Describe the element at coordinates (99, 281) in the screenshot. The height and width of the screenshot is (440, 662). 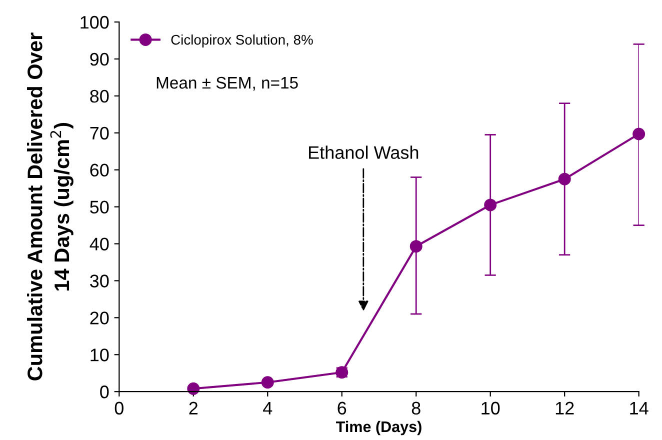
I see `y-tick-label: 30` at that location.